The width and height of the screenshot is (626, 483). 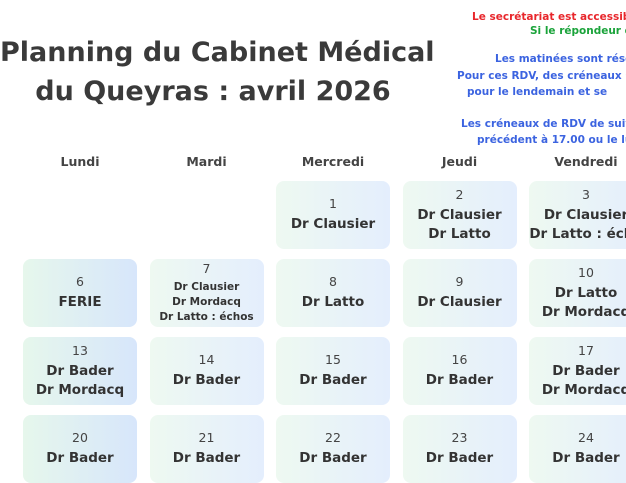 I want to click on weekday-header: Mercredi, so click(x=333, y=161).